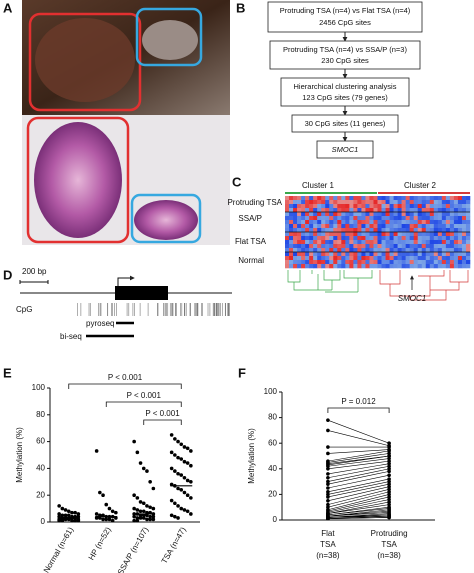 This screenshot has width=474, height=573. Describe the element at coordinates (345, 123) in the screenshot. I see `flow-step: 30 CpG sites (11 genes)` at that location.